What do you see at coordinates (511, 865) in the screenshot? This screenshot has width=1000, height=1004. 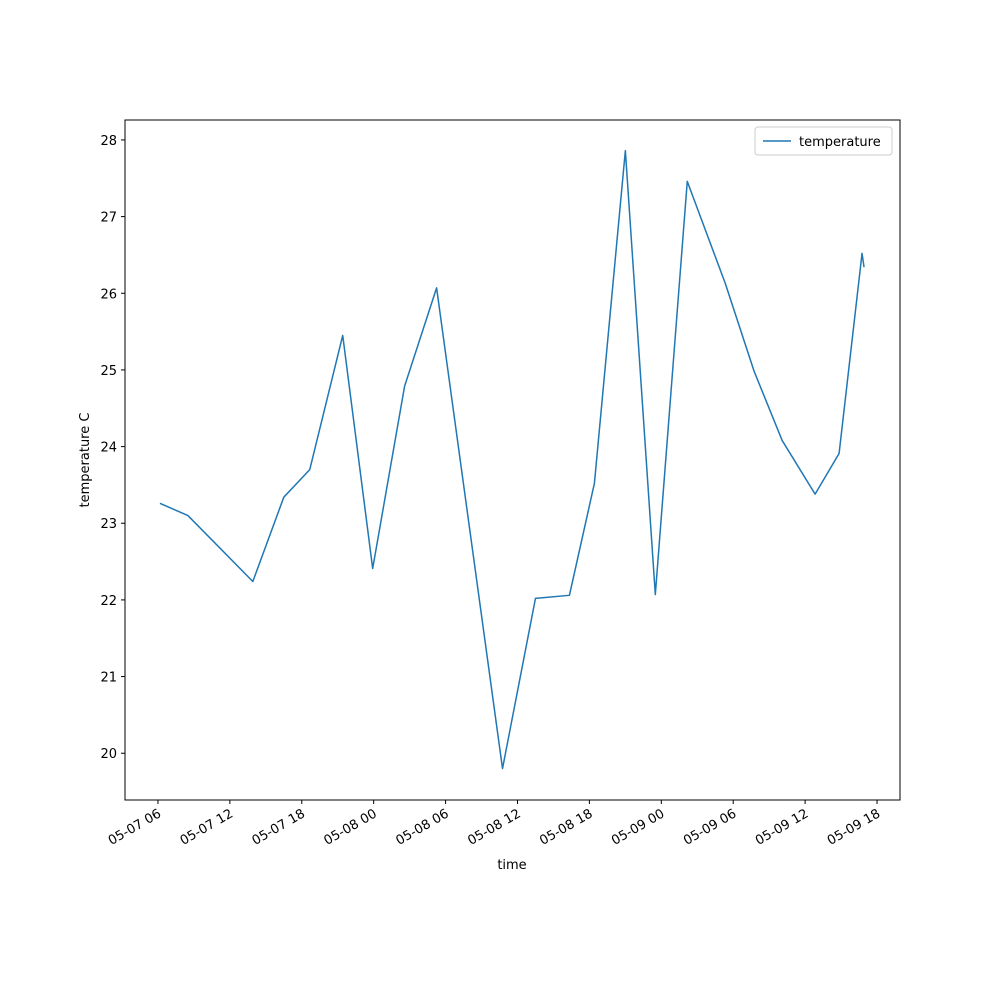 I see `x-axis-label: time` at bounding box center [511, 865].